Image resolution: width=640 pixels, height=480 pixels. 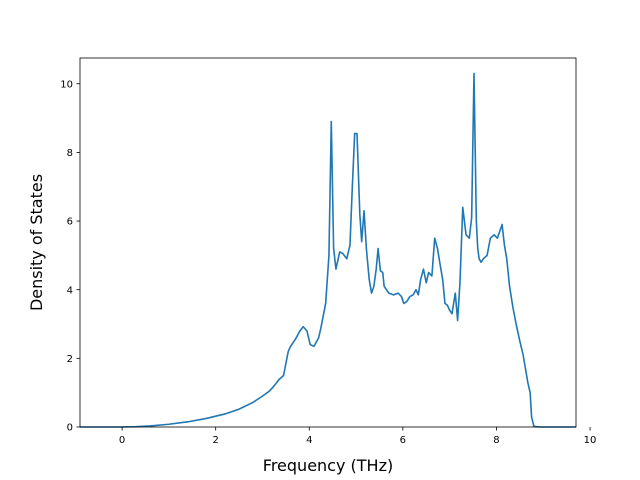 I want to click on x-tick-label: 2, so click(x=216, y=440).